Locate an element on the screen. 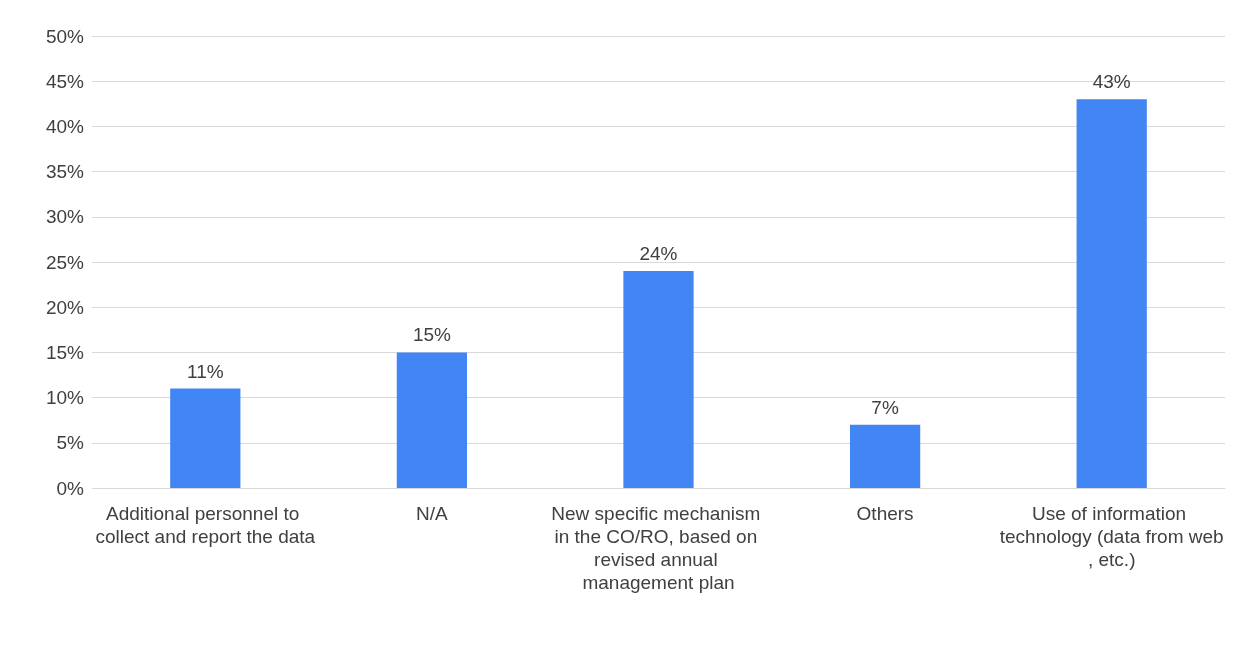  y-tick-label: 10% is located at coordinates (65, 398).